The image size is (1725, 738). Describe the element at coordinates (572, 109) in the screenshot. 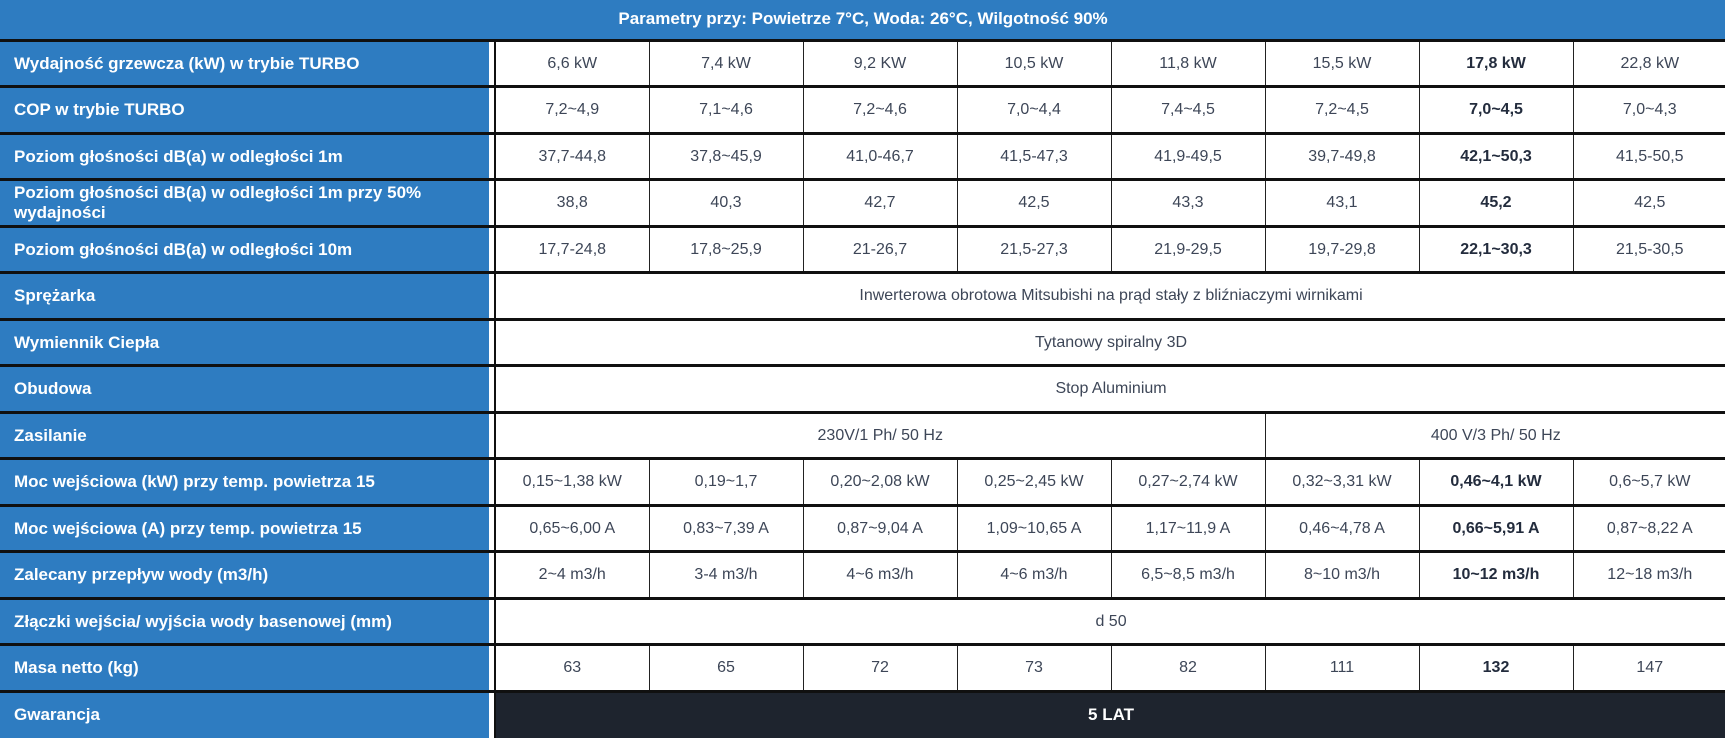

I see `value-cell: 7,2~4,9` at that location.